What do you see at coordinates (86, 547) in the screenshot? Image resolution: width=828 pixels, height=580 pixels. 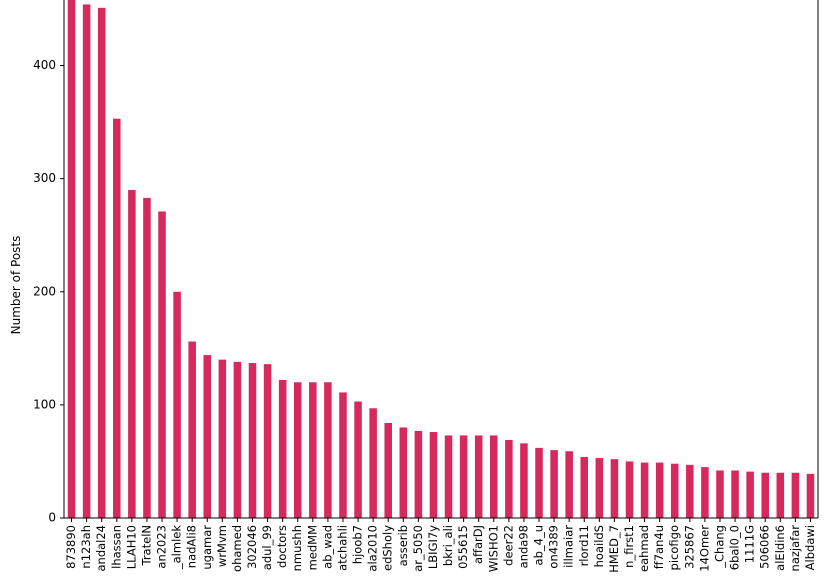 I see `x-tick-label-1: n123ah` at bounding box center [86, 547].